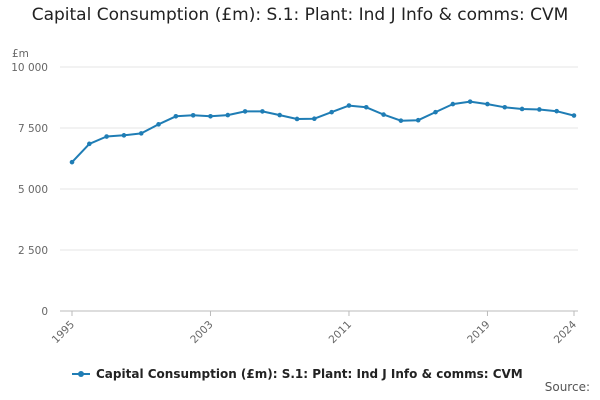 The height and width of the screenshot is (400, 600). I want to click on x-tick-label: 2024, so click(566, 332).